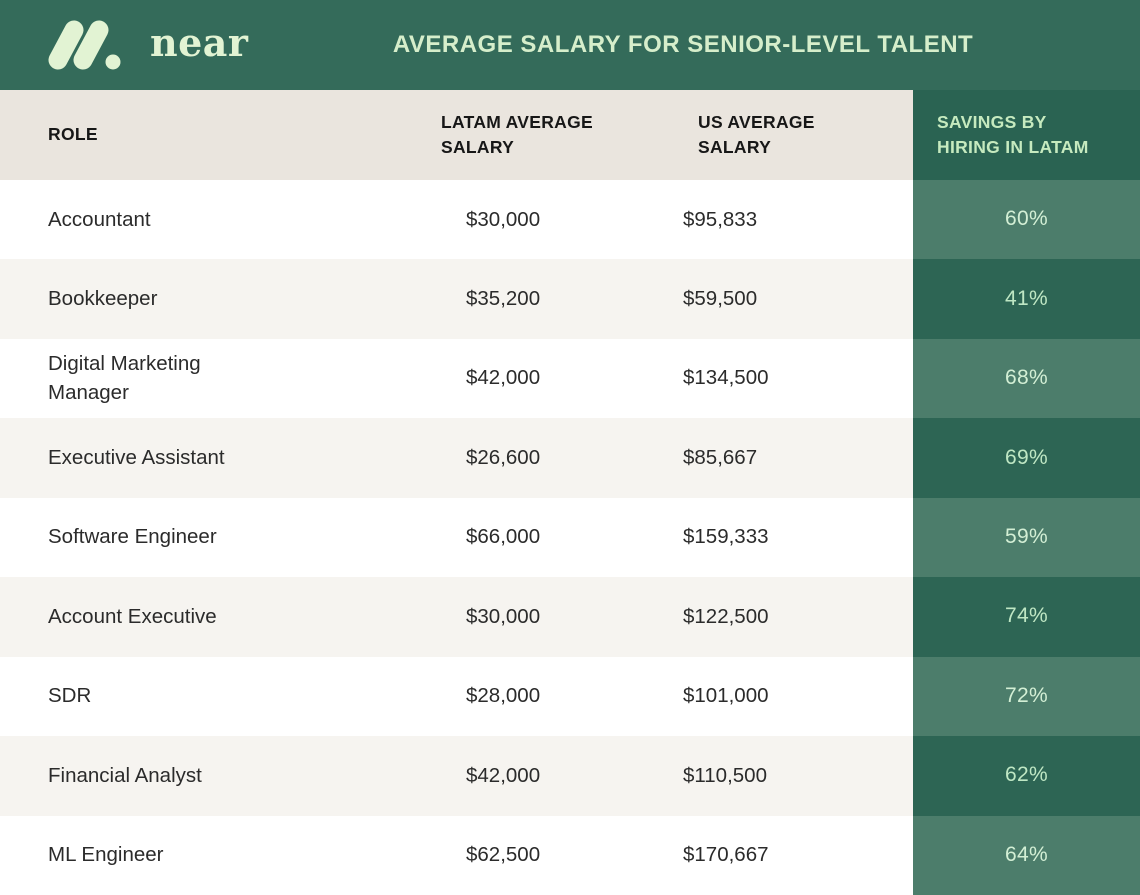 This screenshot has height=895, width=1140. Describe the element at coordinates (570, 776) in the screenshot. I see `table-row: Financial Analyst $42,000 $110,500 62%` at that location.